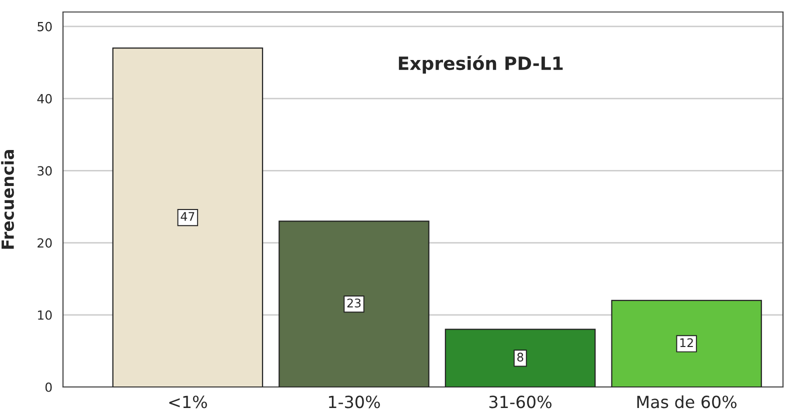 This screenshot has height=415, width=797. Describe the element at coordinates (520, 402) in the screenshot. I see `x-tick-label: 31-60%` at that location.